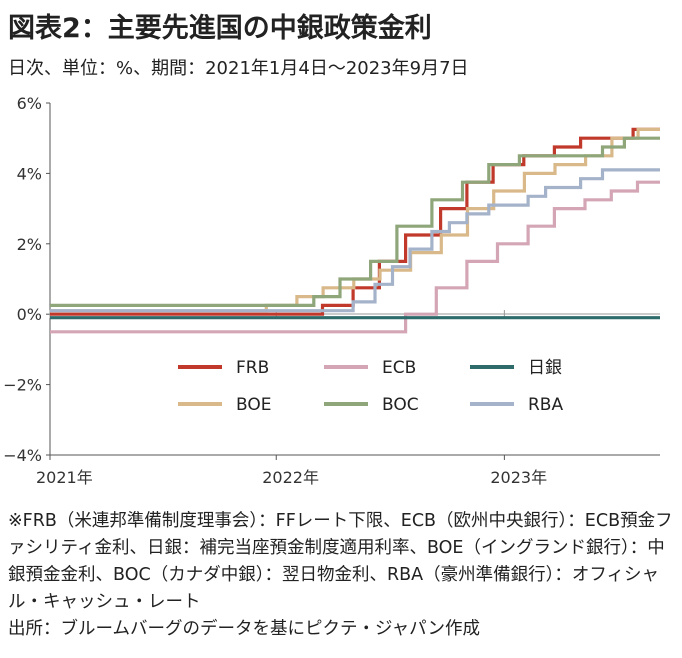 Image resolution: width=682 pixels, height=658 pixels. I want to click on chart-title: 図表2：主要先進国の中銀政策金利, so click(220, 28).